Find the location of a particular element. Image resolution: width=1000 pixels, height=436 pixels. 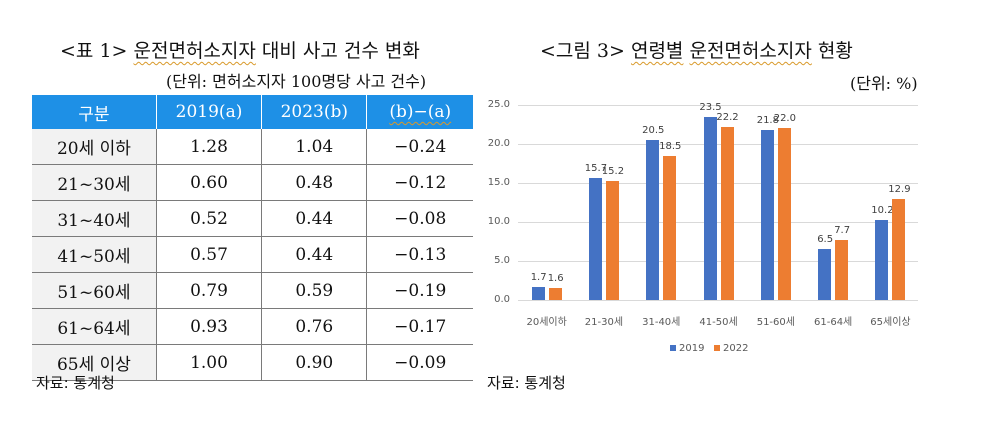

value-label: 15.2 is located at coordinates (613, 172).